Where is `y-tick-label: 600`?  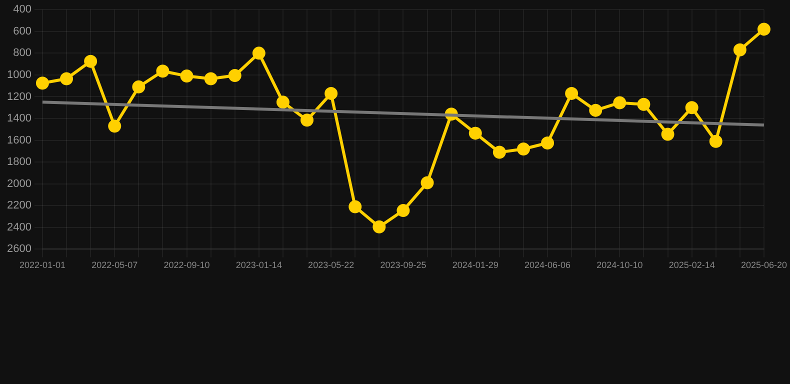 y-tick-label: 600 is located at coordinates (22, 31).